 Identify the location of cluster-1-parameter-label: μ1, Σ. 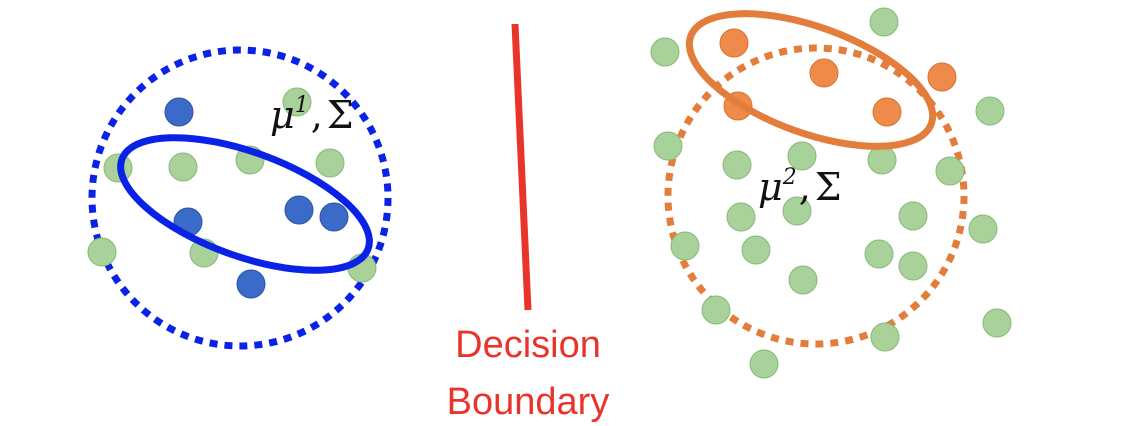
(312, 115).